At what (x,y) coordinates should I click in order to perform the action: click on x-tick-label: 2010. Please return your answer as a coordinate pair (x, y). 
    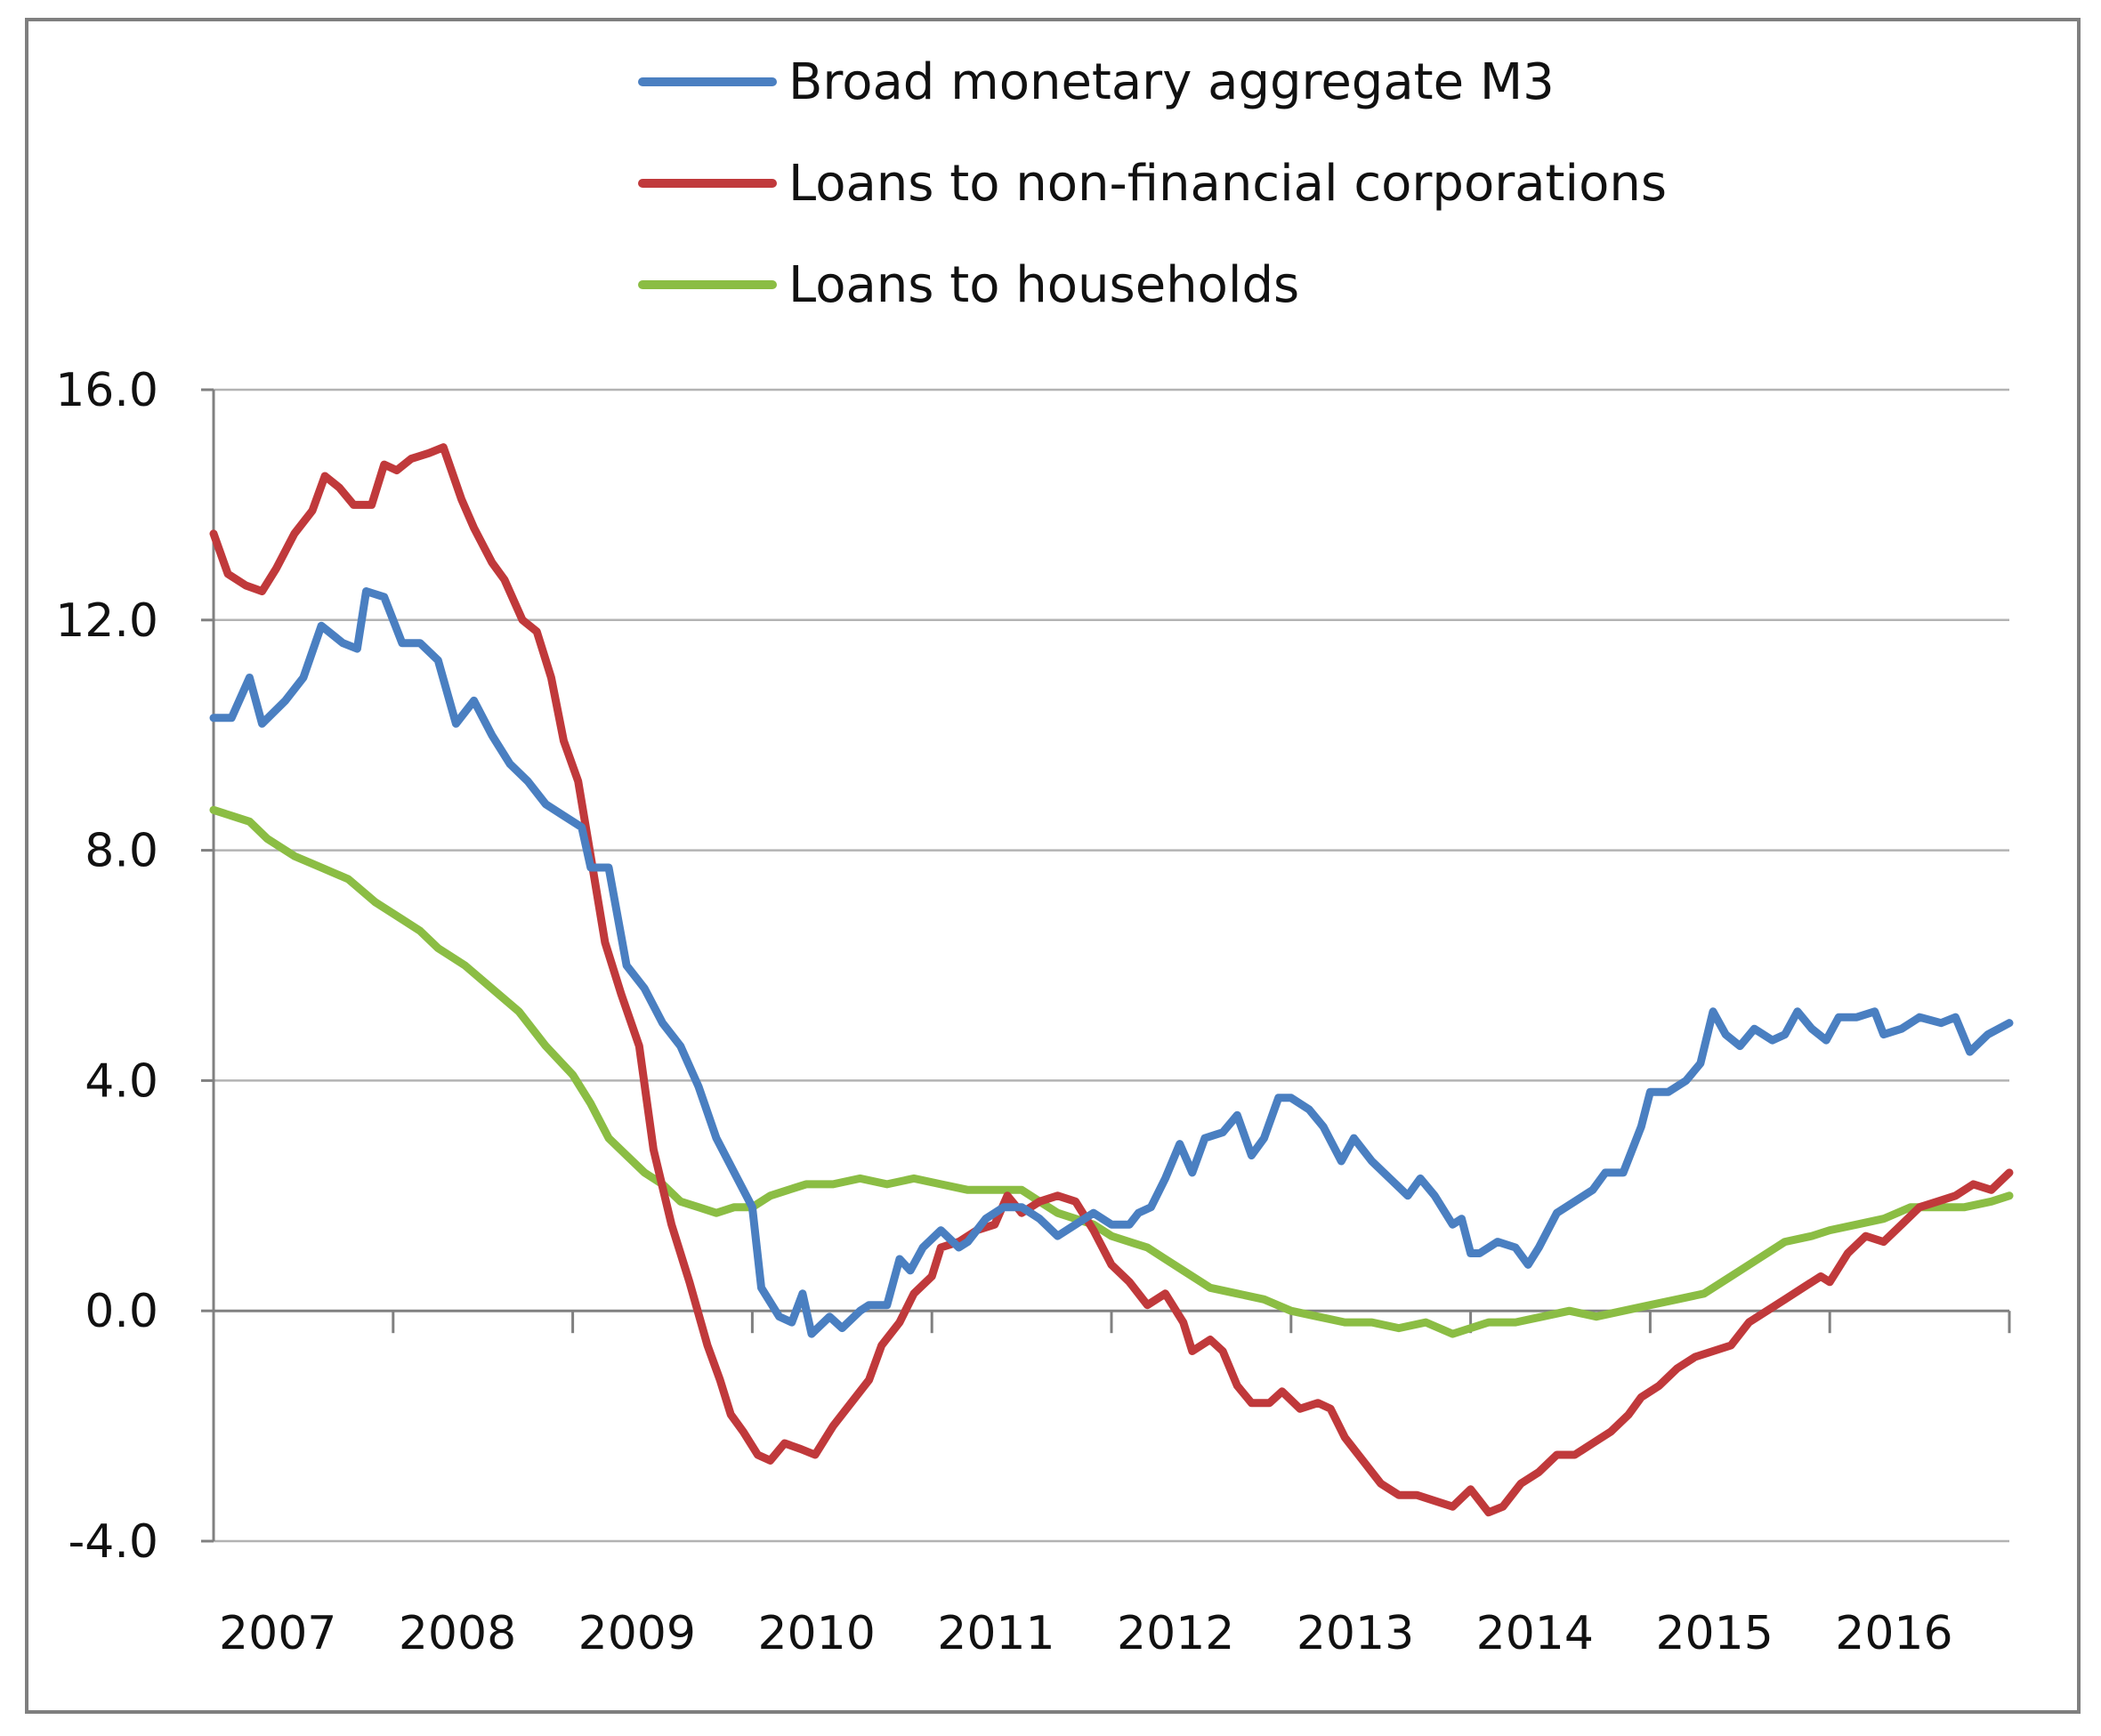
    Looking at the image, I should click on (816, 1633).